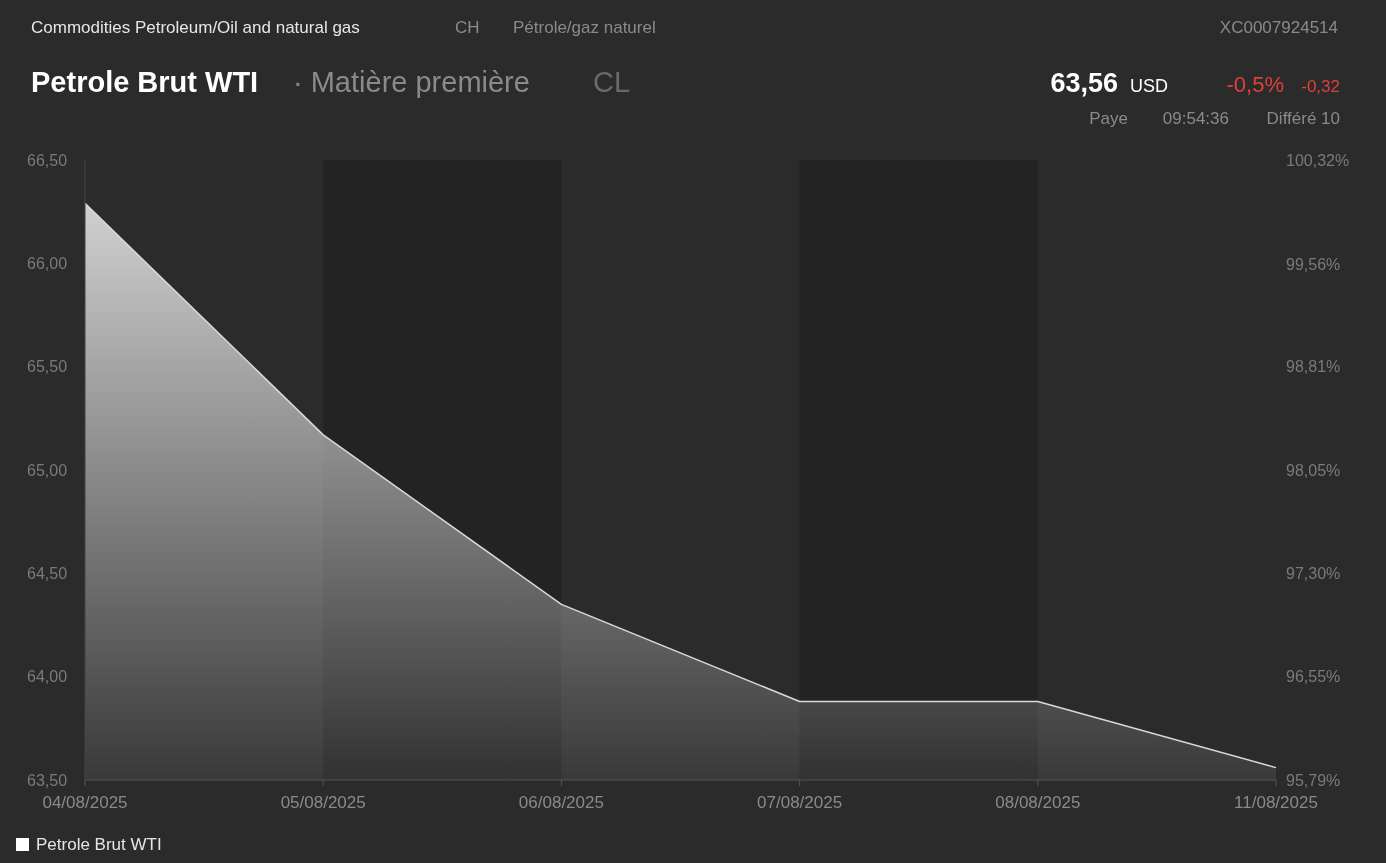 The height and width of the screenshot is (863, 1386). What do you see at coordinates (1318, 160) in the screenshot?
I see `y2-tick-label: 100,32%` at bounding box center [1318, 160].